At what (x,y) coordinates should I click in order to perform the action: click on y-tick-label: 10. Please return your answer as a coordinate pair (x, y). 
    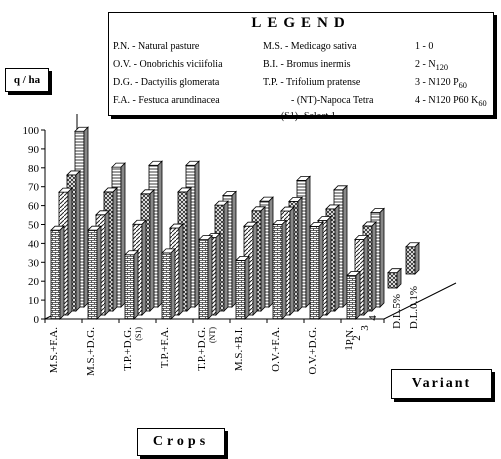
    Looking at the image, I should click on (34, 301).